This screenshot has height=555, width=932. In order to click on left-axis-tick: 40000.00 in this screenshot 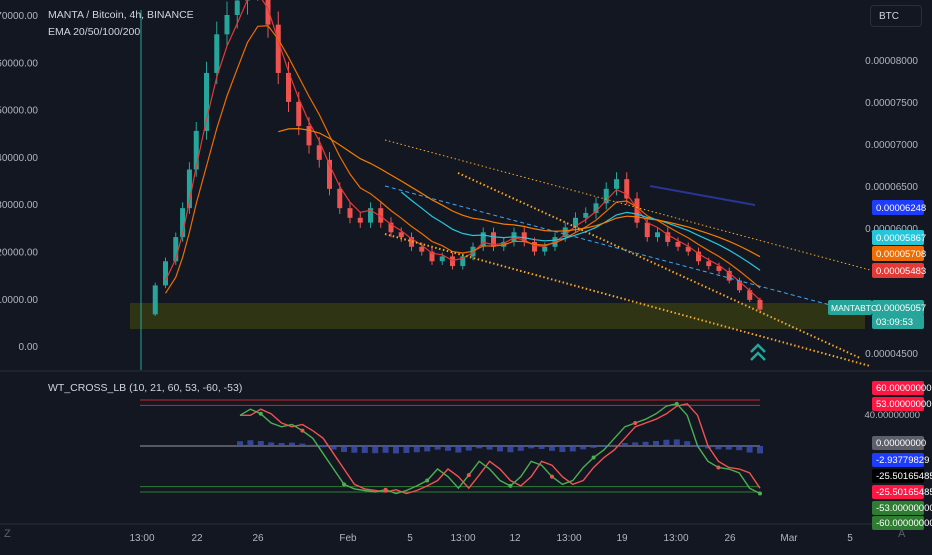, I will do `click(19, 158)`.